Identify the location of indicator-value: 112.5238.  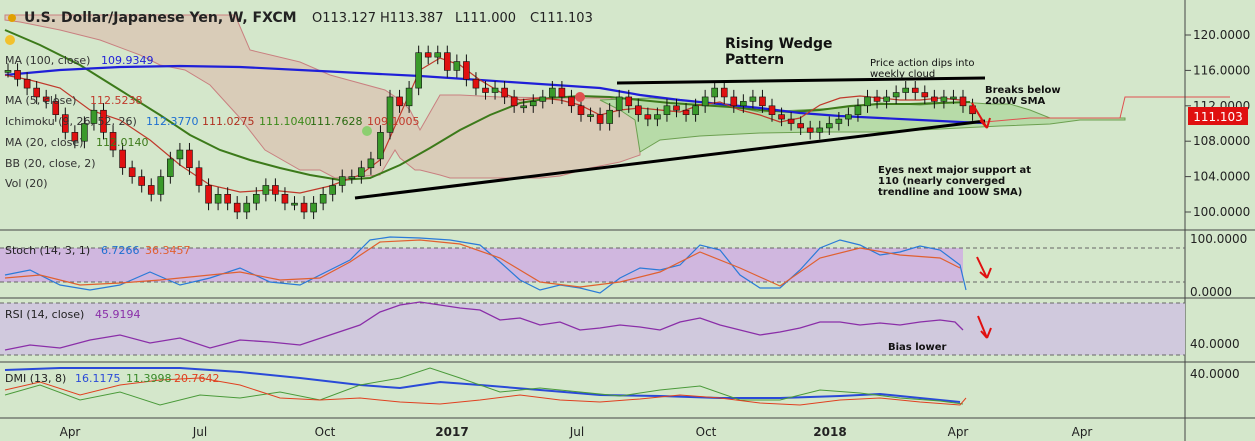
(116, 100).